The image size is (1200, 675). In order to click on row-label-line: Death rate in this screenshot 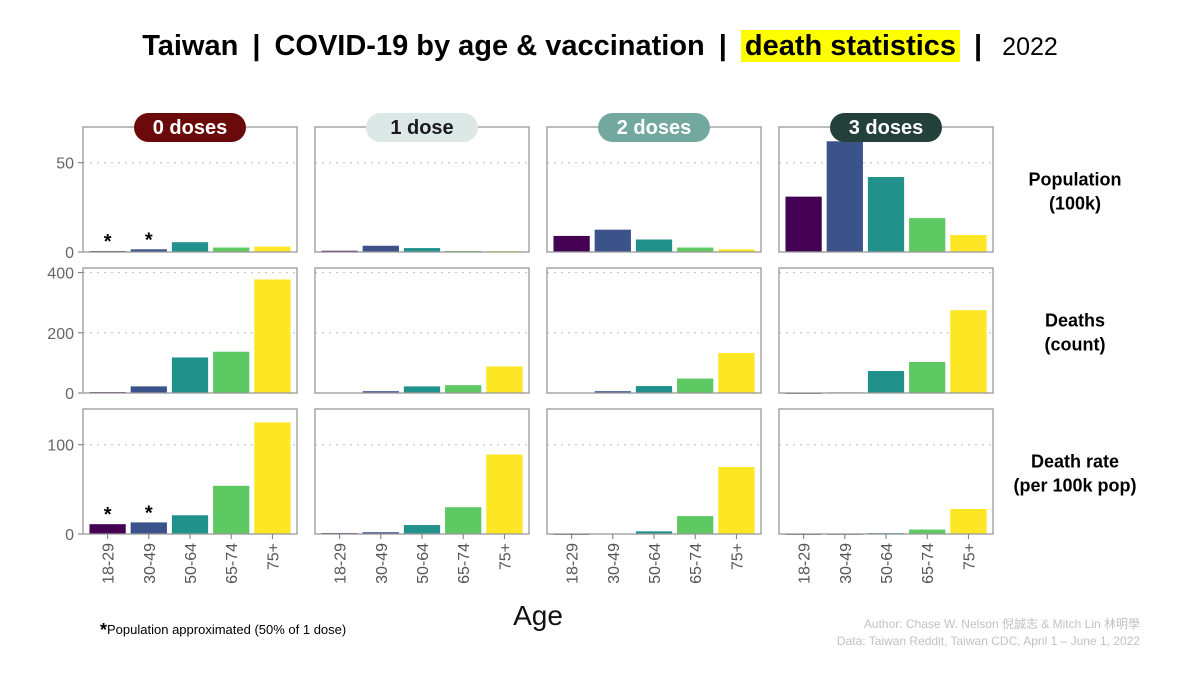, I will do `click(1075, 462)`.